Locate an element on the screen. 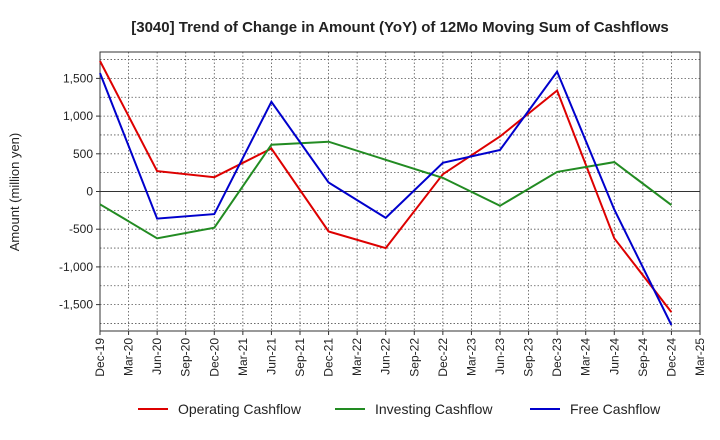 This screenshot has width=720, height=440. y-tick-label: -1,500 is located at coordinates (76, 305).